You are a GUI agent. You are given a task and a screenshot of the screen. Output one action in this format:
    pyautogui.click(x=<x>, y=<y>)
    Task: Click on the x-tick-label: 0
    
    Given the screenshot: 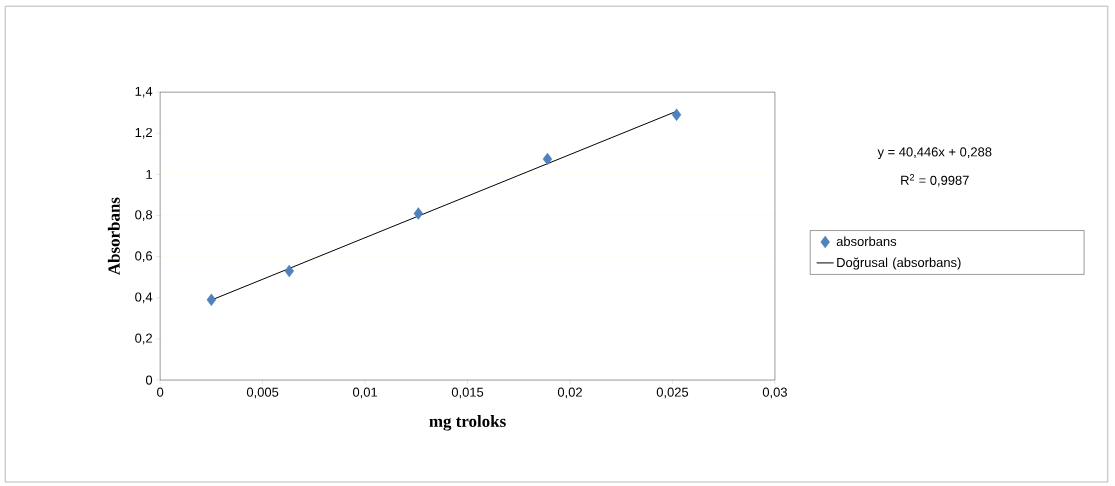 What is the action you would take?
    pyautogui.click(x=160, y=392)
    